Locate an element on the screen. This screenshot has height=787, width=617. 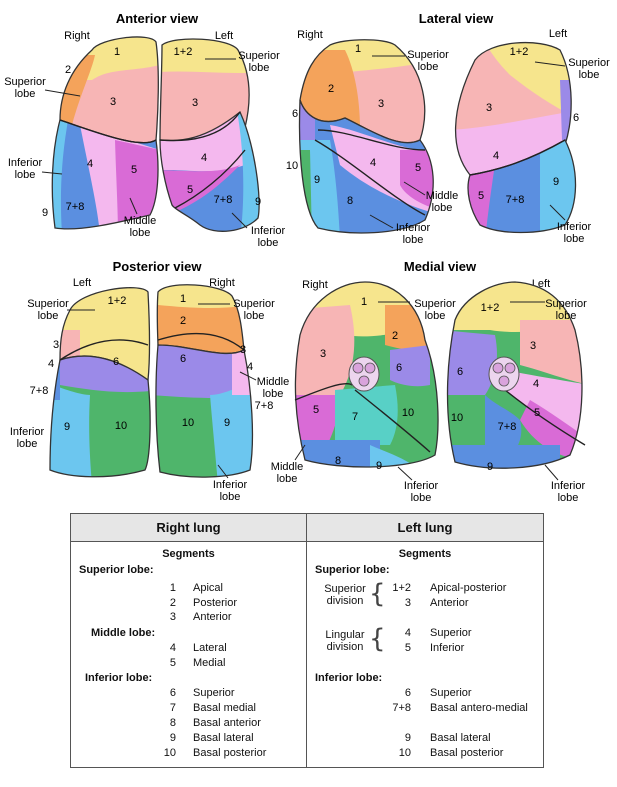
column-divider is located at coordinates (306, 640).